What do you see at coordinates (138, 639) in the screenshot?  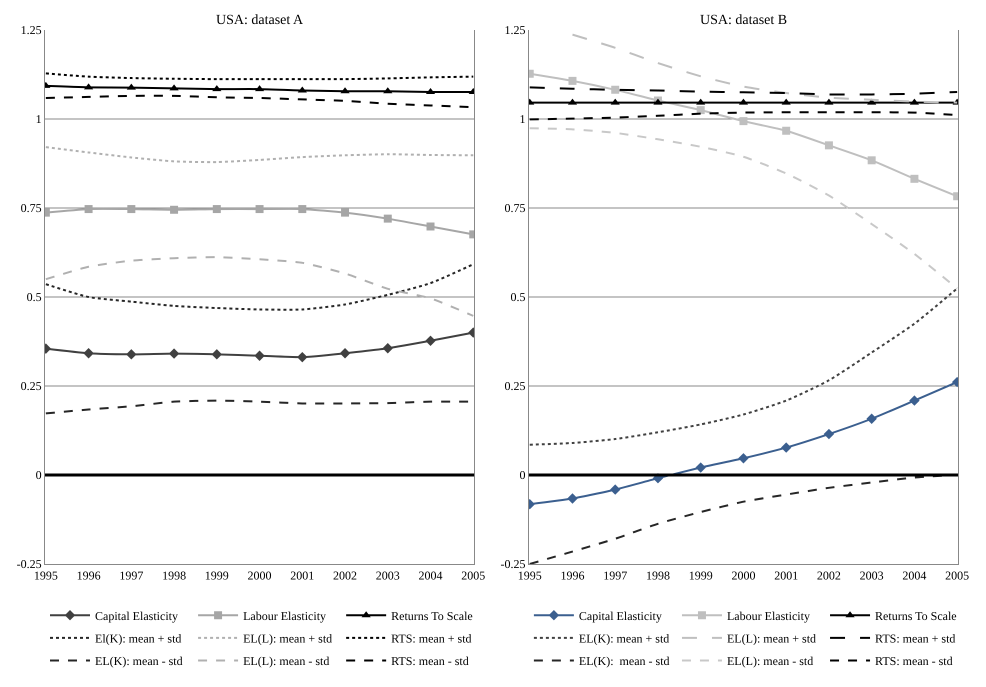 I see `legend-label: El(K): mean + std` at bounding box center [138, 639].